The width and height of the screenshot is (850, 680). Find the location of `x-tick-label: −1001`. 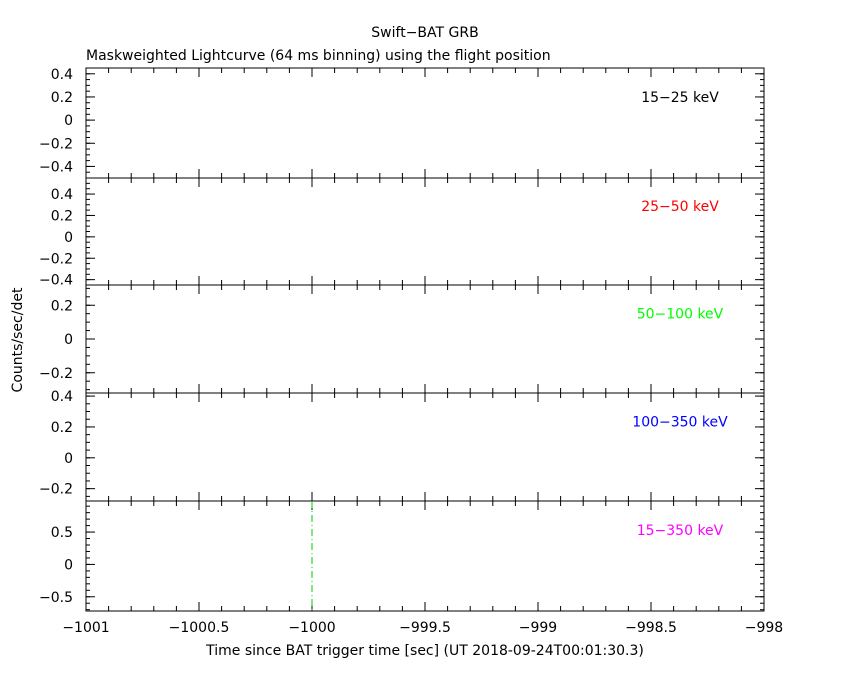

x-tick-label: −1001 is located at coordinates (85, 628).